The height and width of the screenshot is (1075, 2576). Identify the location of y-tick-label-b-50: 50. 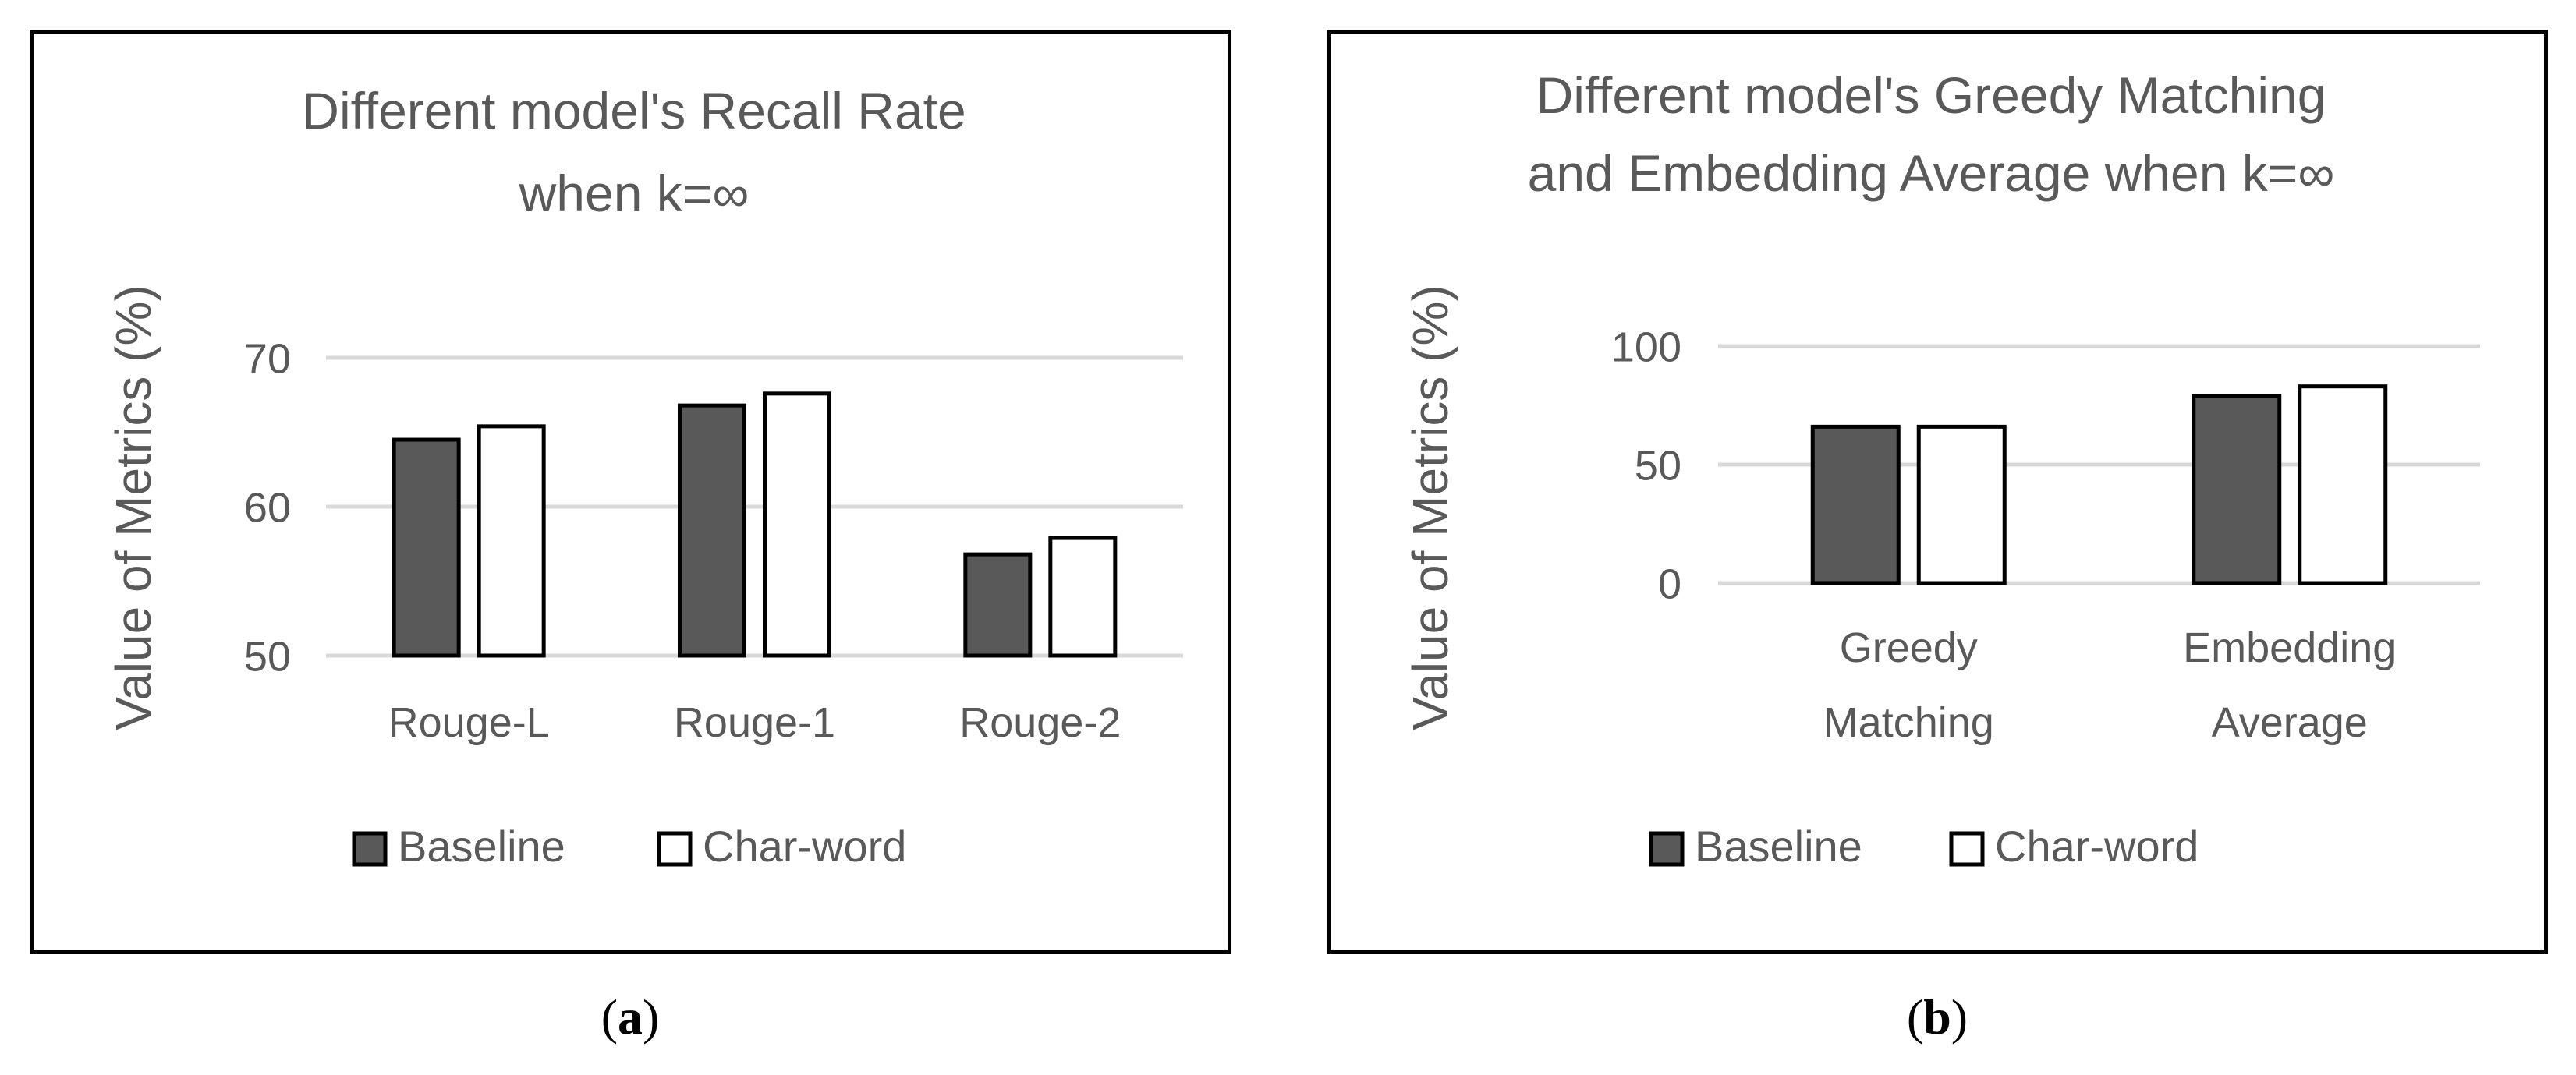
(1658, 465).